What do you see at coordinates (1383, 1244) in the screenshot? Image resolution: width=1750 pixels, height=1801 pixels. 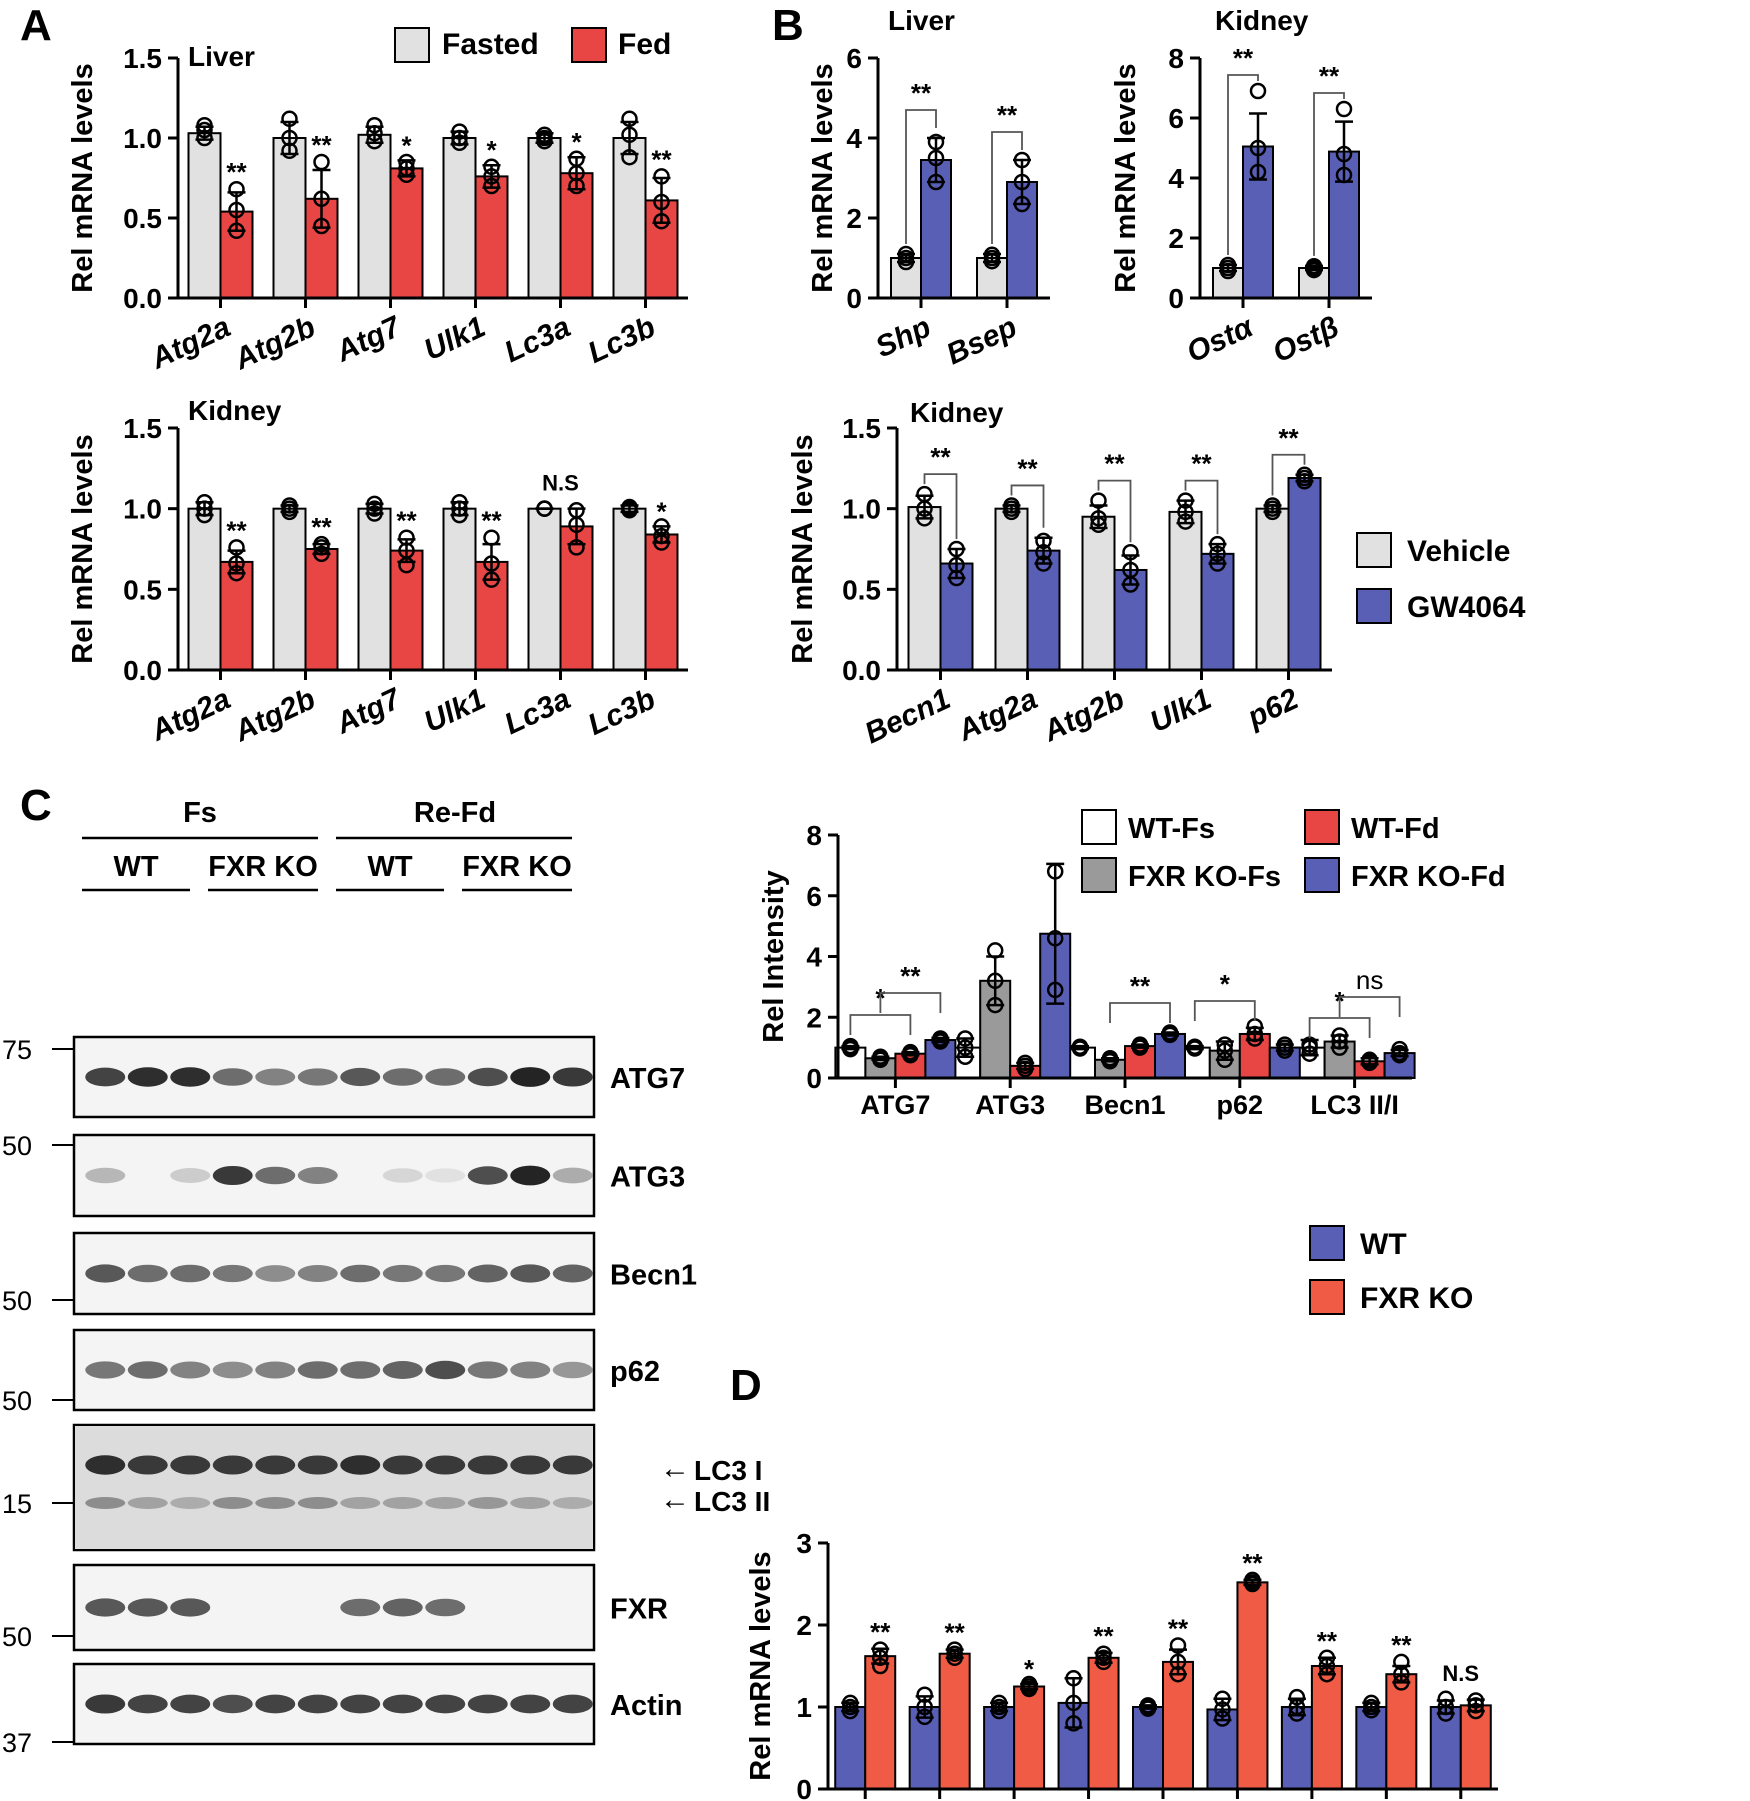 I see `legend-label: WT` at bounding box center [1383, 1244].